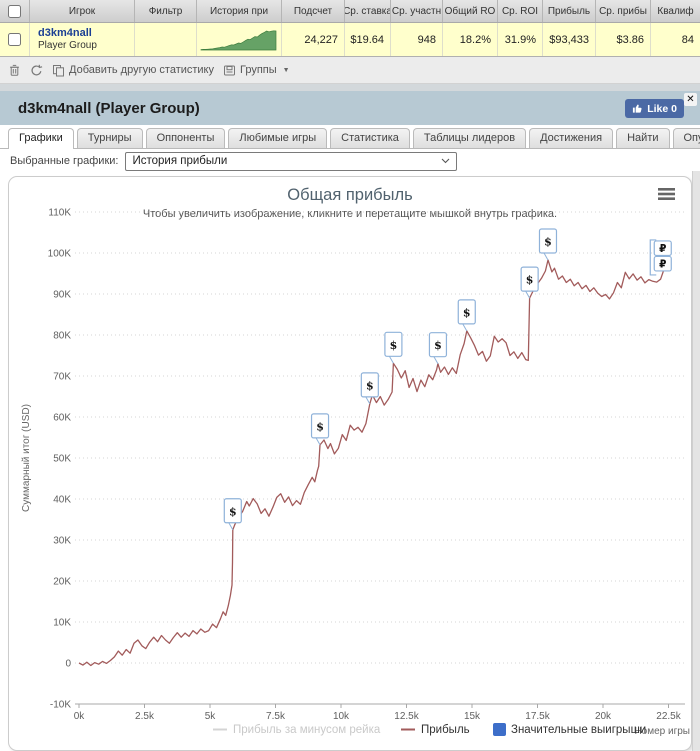 Image resolution: width=700 pixels, height=751 pixels. Describe the element at coordinates (690, 99) in the screenshot. I see `close-icon: ✕` at that location.